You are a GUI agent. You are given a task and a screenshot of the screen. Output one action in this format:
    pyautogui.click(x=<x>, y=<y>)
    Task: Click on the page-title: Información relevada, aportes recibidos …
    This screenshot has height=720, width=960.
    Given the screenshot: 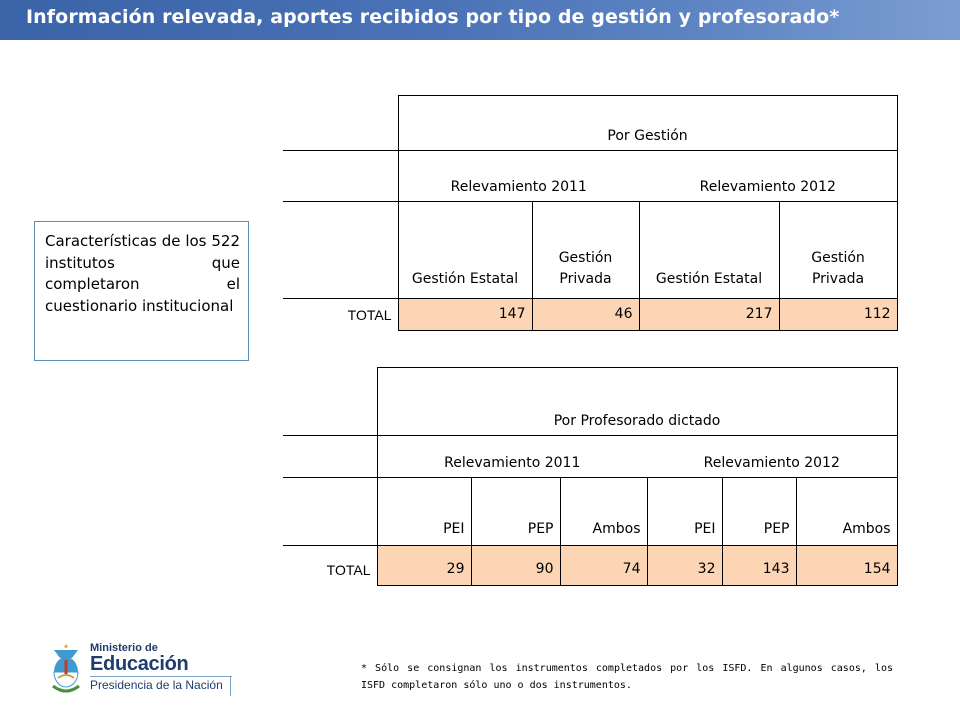 What is the action you would take?
    pyautogui.click(x=433, y=17)
    